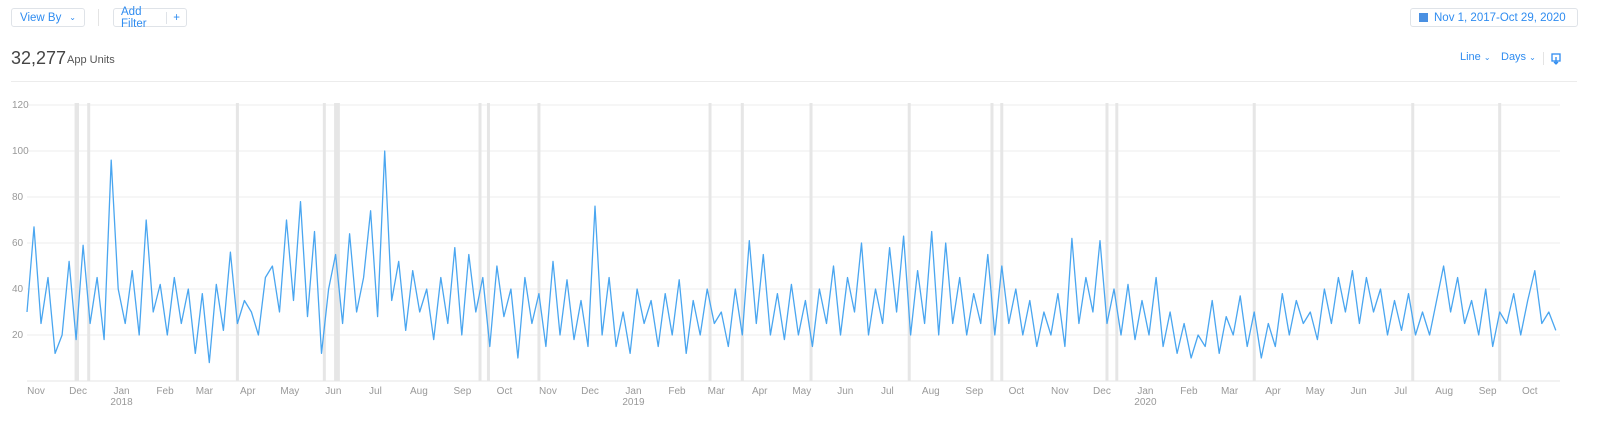 The width and height of the screenshot is (1597, 429). I want to click on y-tick-label: 40, so click(18, 289).